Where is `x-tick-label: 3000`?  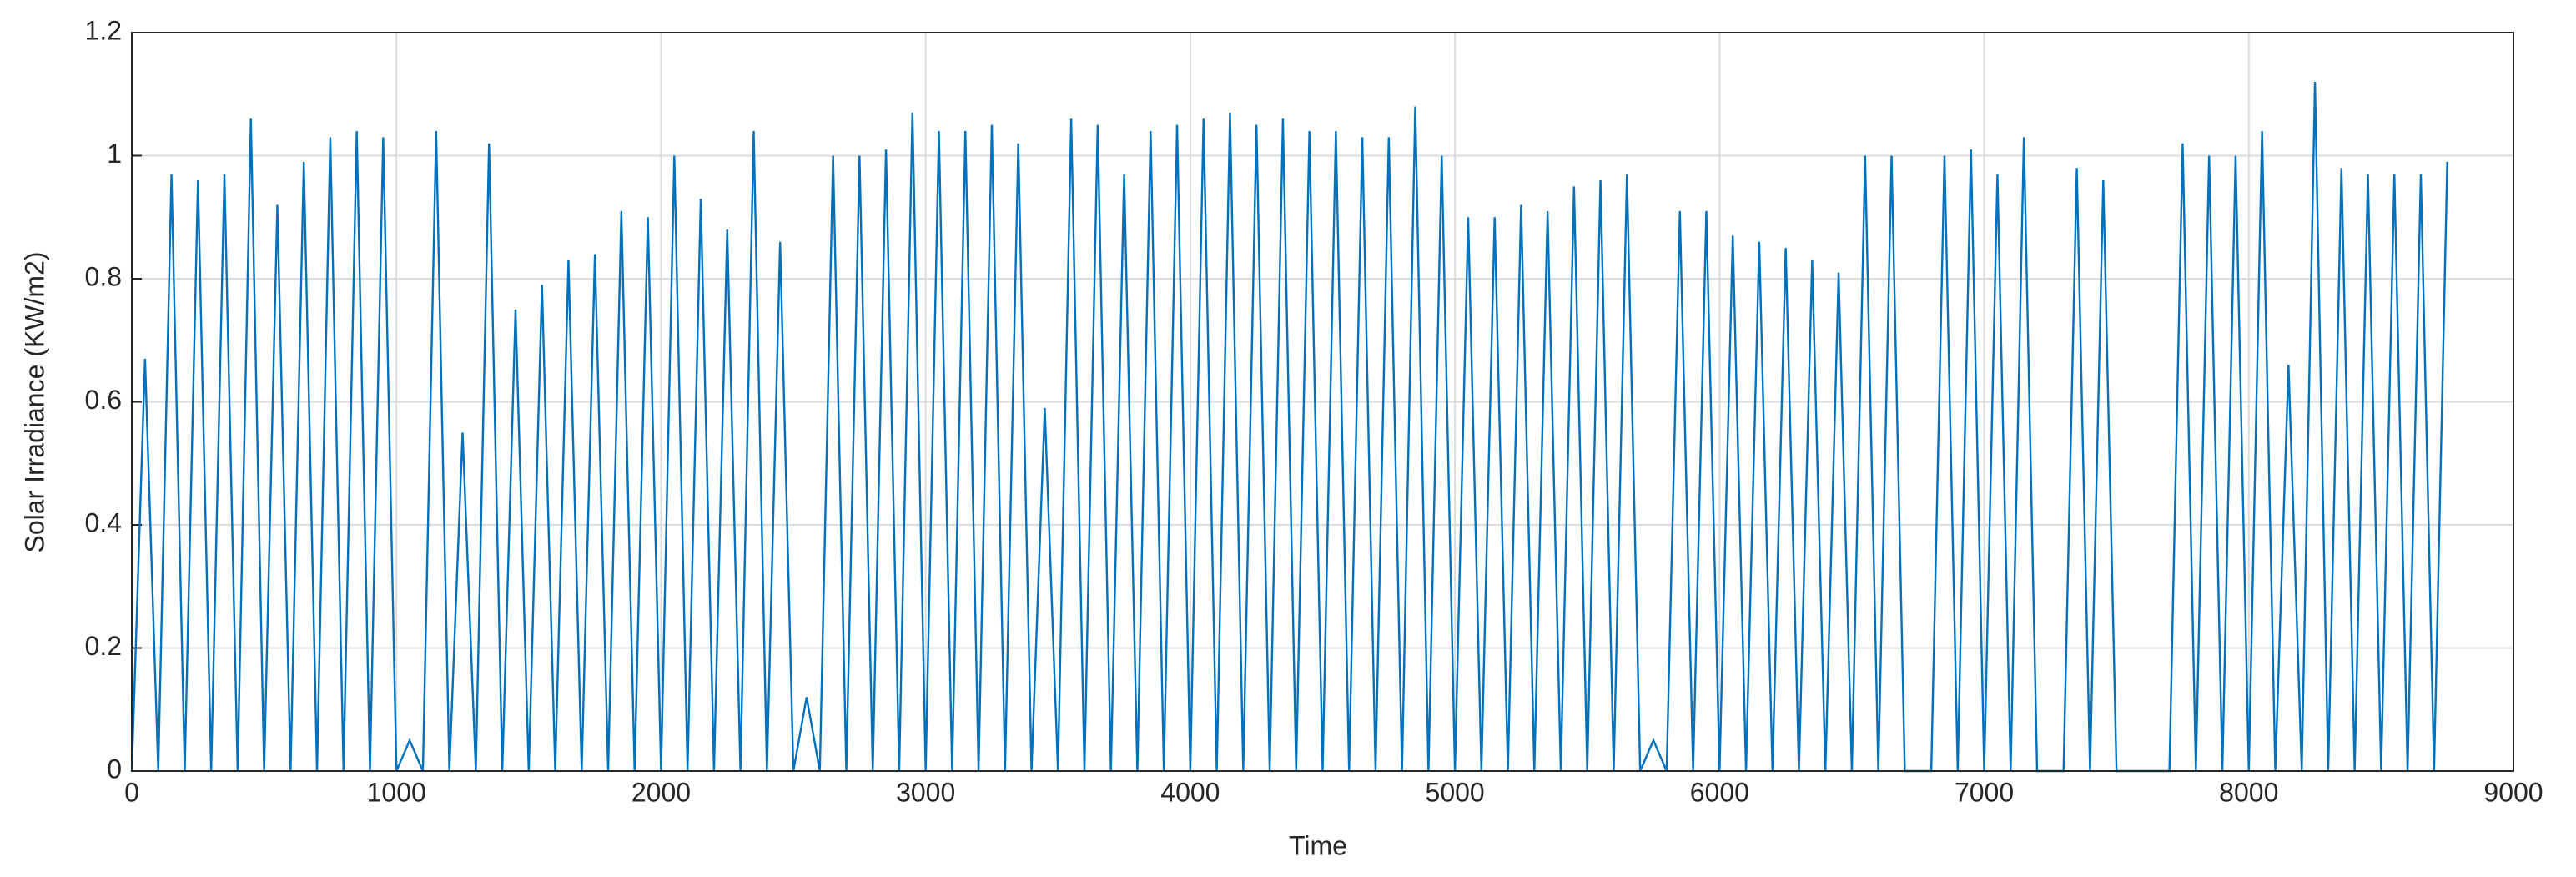
x-tick-label: 3000 is located at coordinates (925, 792).